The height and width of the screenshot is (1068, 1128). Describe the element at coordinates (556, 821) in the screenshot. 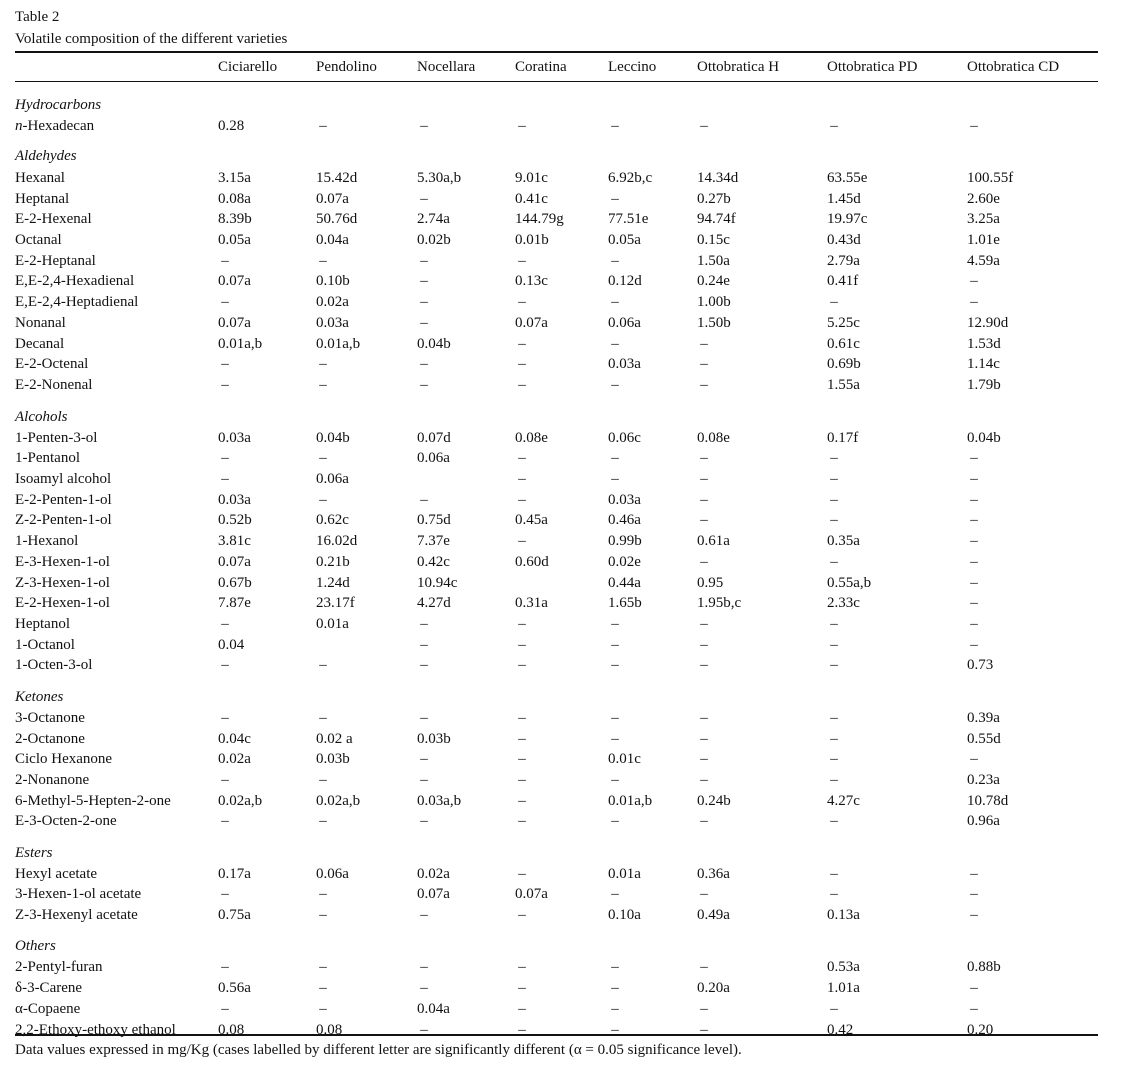

I see `table-row: E-3-Octen-2-one – – – – – – – 0.96a` at that location.